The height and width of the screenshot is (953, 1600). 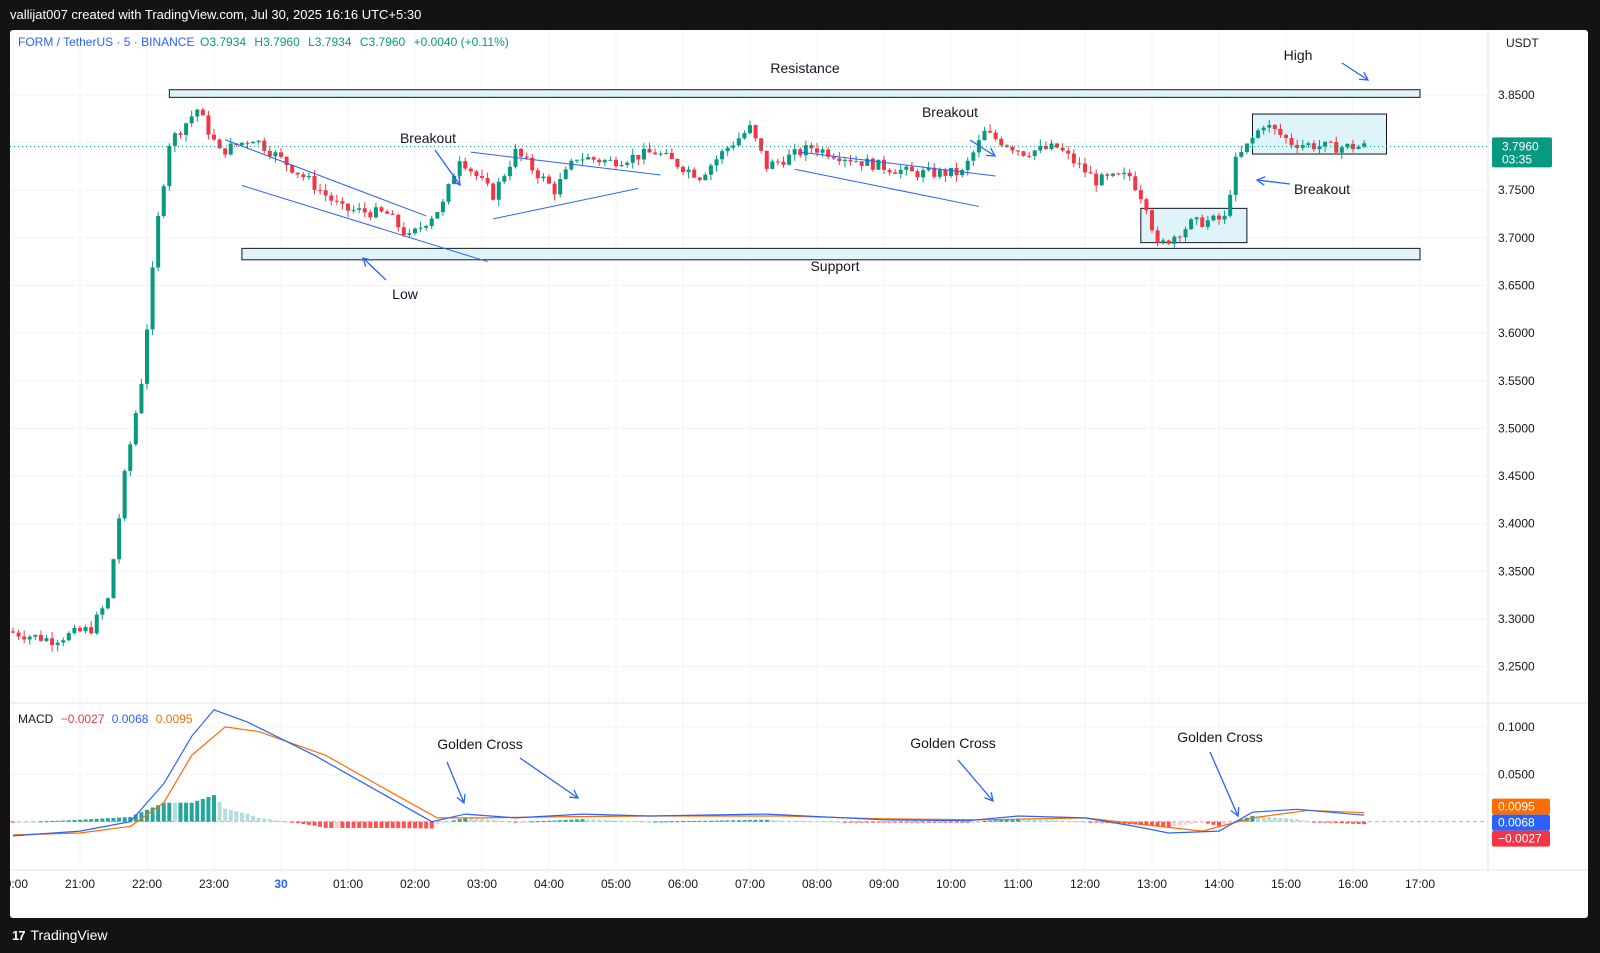 What do you see at coordinates (610, 201) in the screenshot?
I see `trendlines` at bounding box center [610, 201].